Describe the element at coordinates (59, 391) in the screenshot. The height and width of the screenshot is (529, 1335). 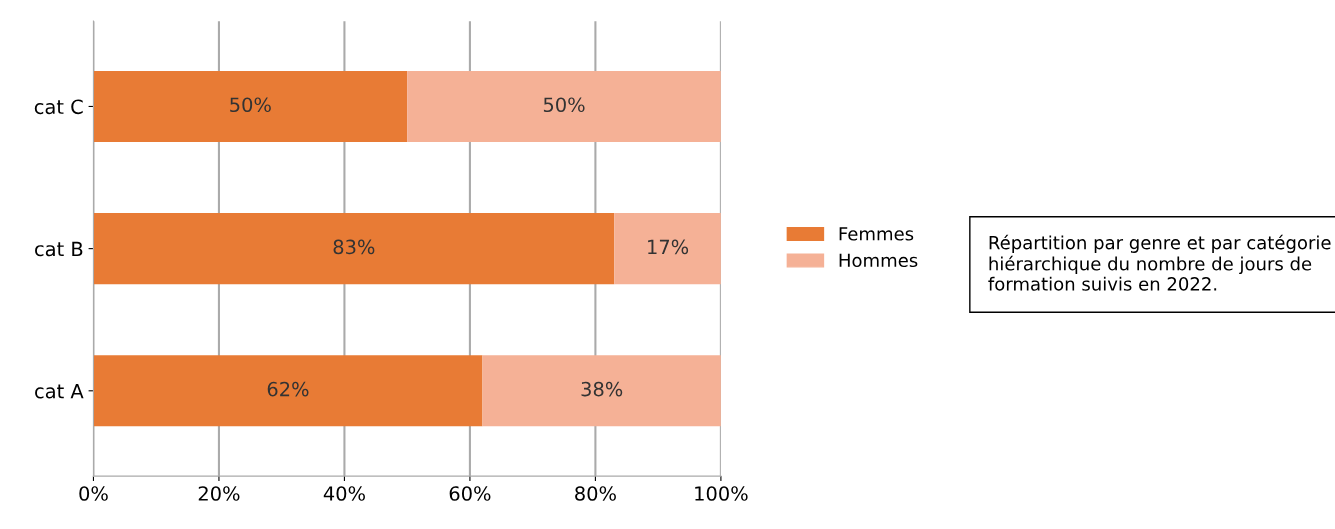
I see `y-tick-label: cat A` at that location.